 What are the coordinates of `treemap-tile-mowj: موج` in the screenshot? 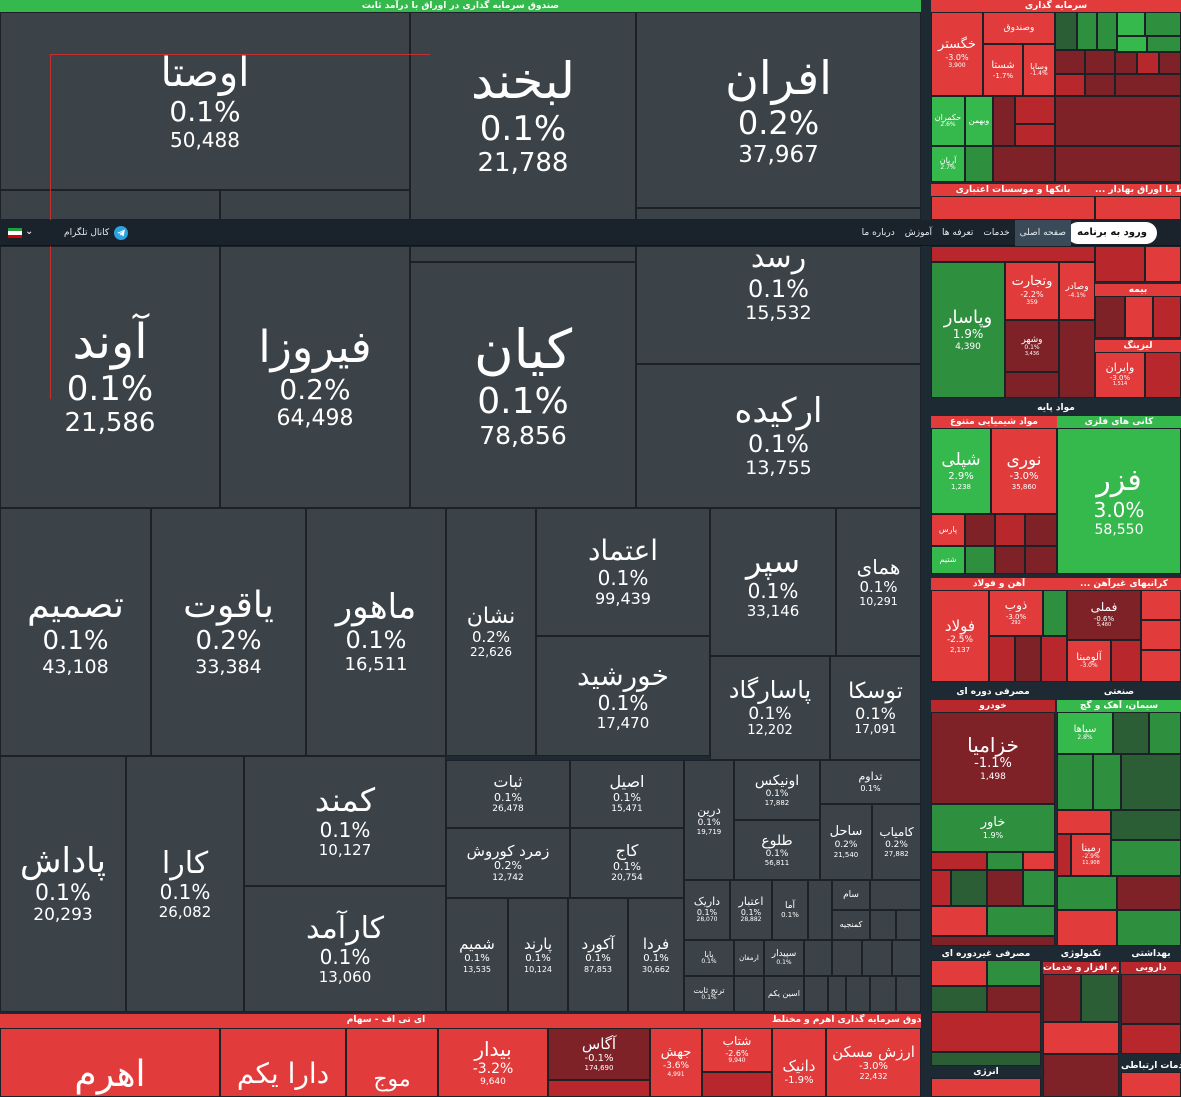 It's located at (392, 1062).